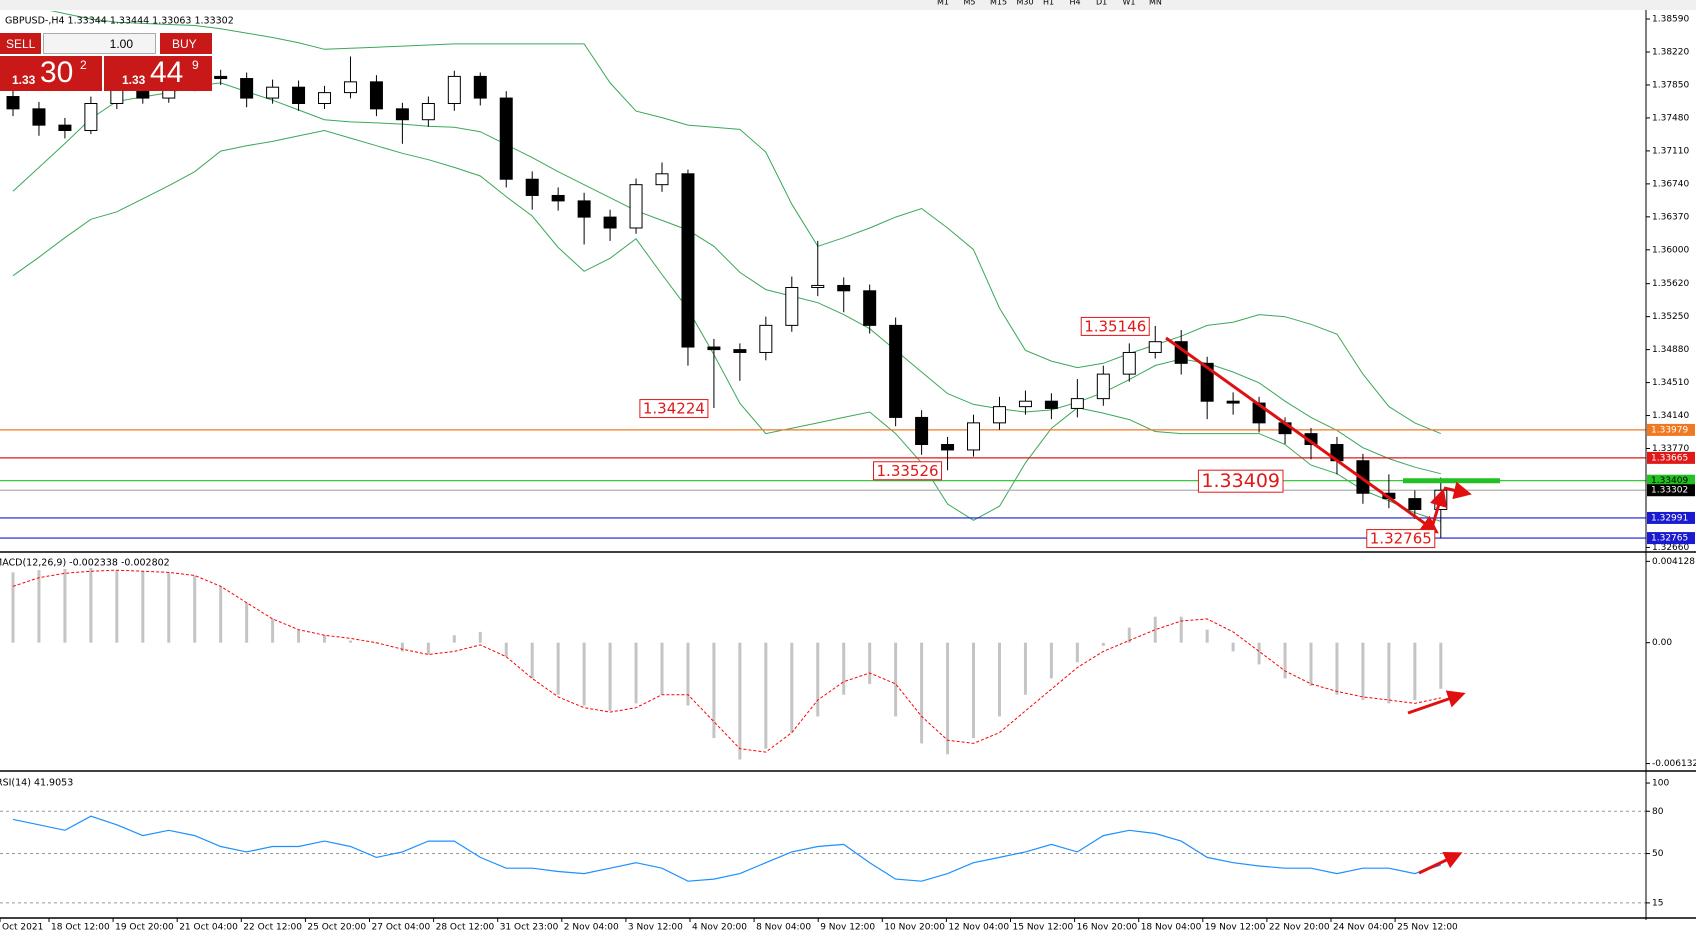  I want to click on annotation-label: 1.35146, so click(1115, 326).